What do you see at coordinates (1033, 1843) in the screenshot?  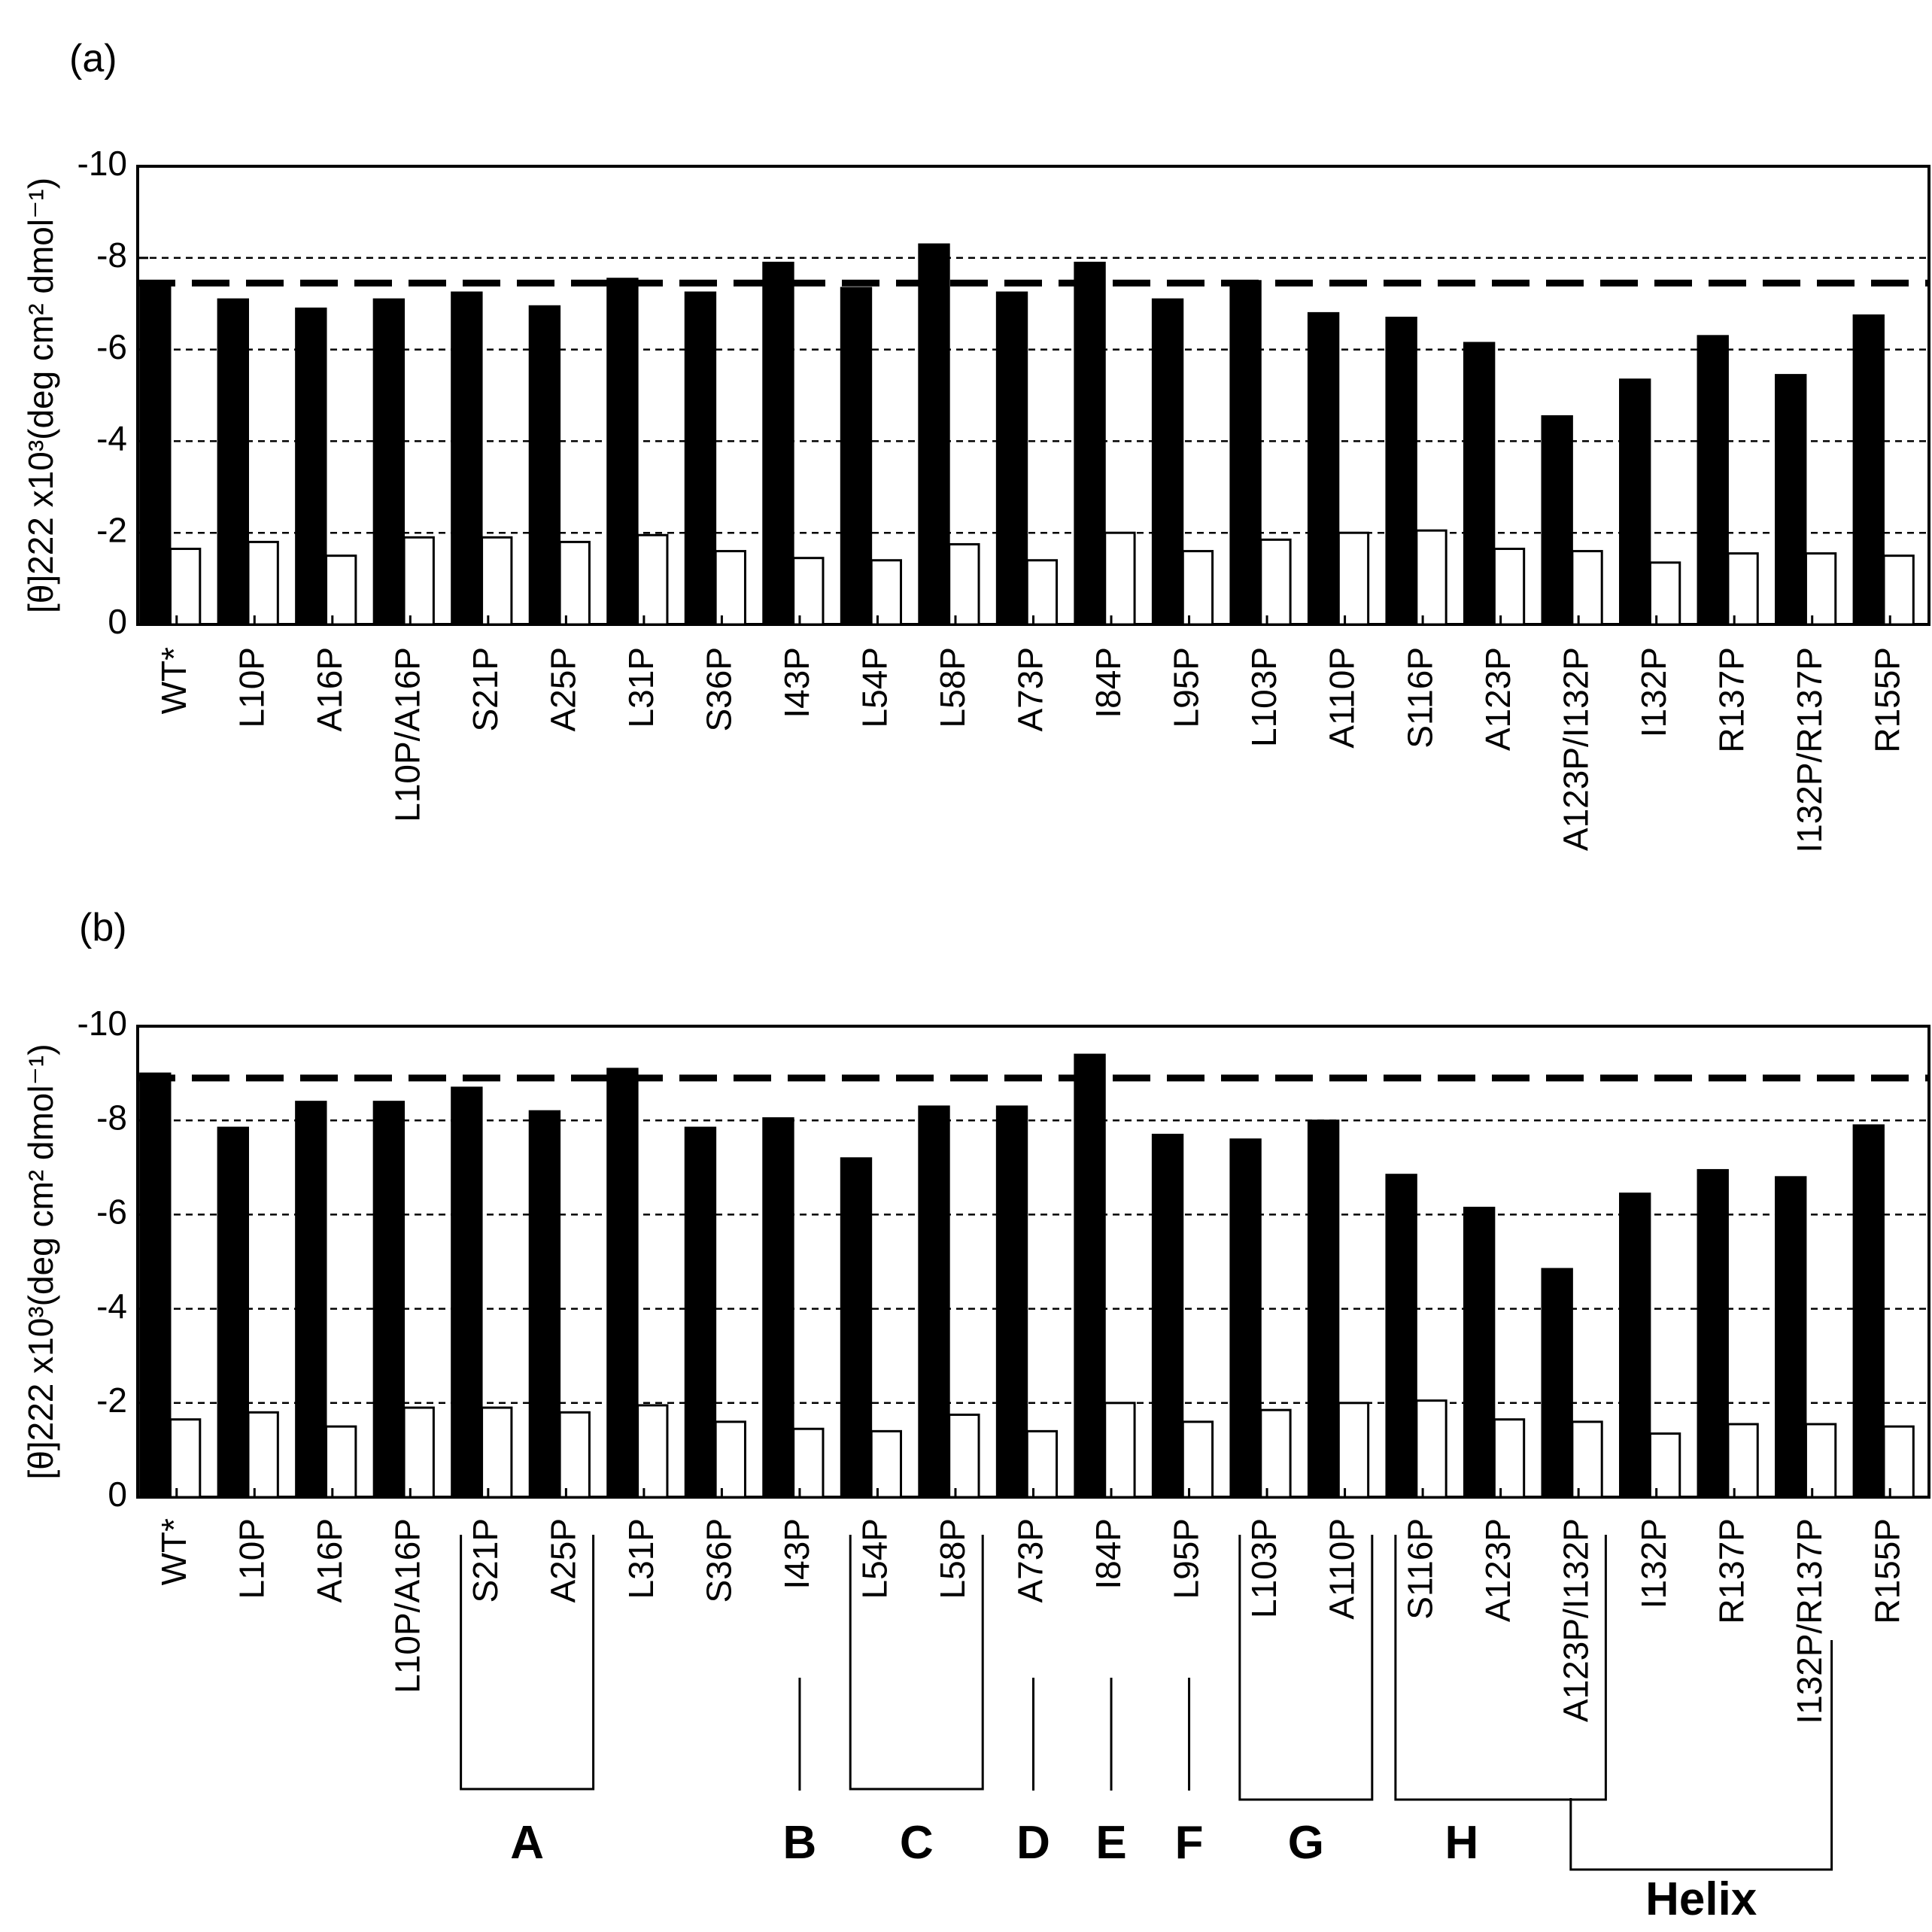 I see `group-label: D` at bounding box center [1033, 1843].